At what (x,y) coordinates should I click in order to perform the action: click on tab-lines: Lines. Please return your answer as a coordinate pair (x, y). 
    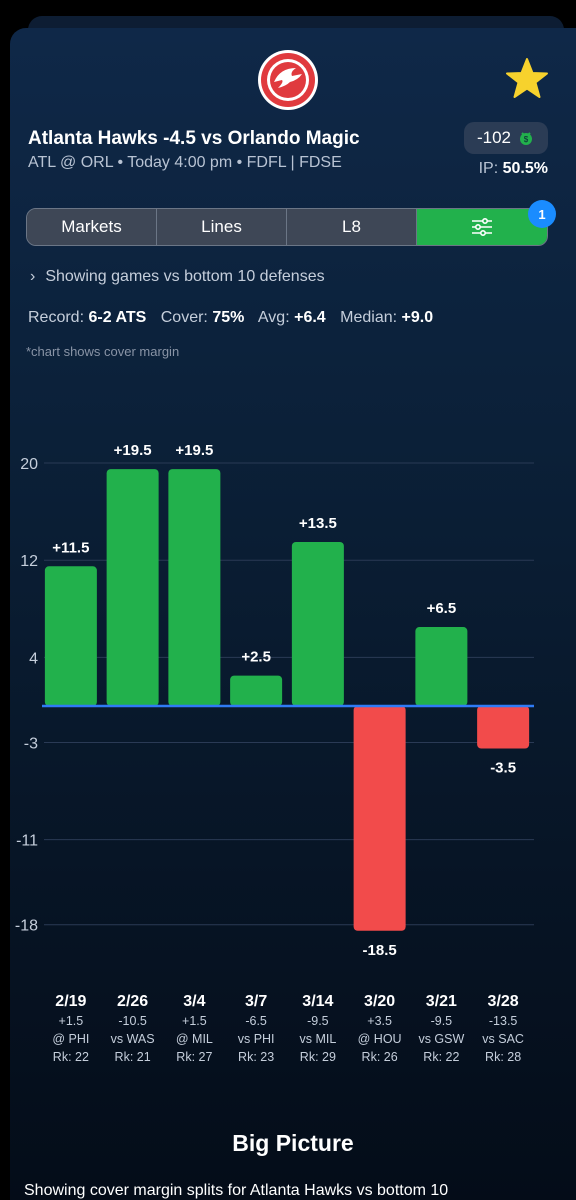
    Looking at the image, I should click on (222, 227).